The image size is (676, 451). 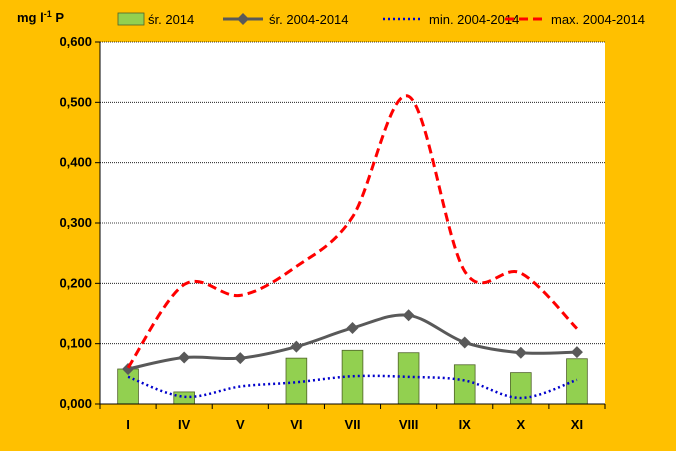 I want to click on legend-label: min. 2004-2014, so click(x=474, y=19).